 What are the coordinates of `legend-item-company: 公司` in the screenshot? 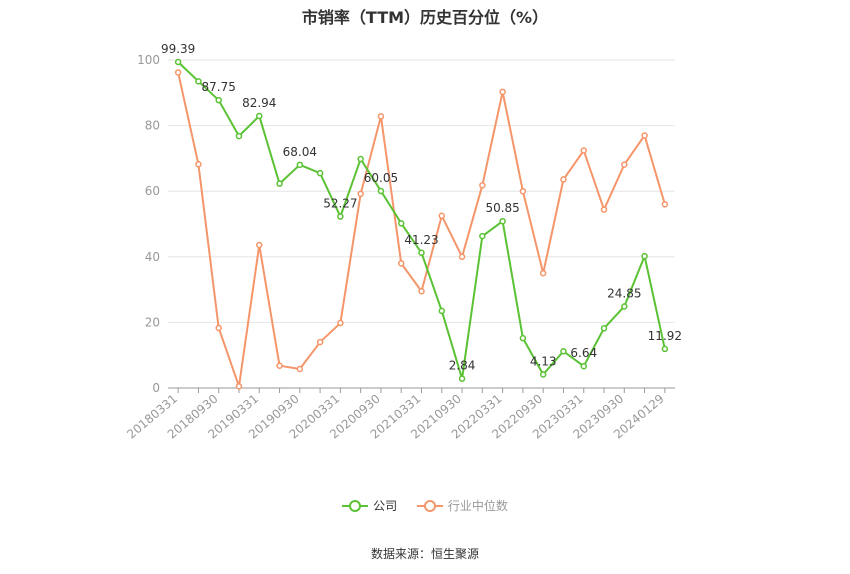 It's located at (369, 505).